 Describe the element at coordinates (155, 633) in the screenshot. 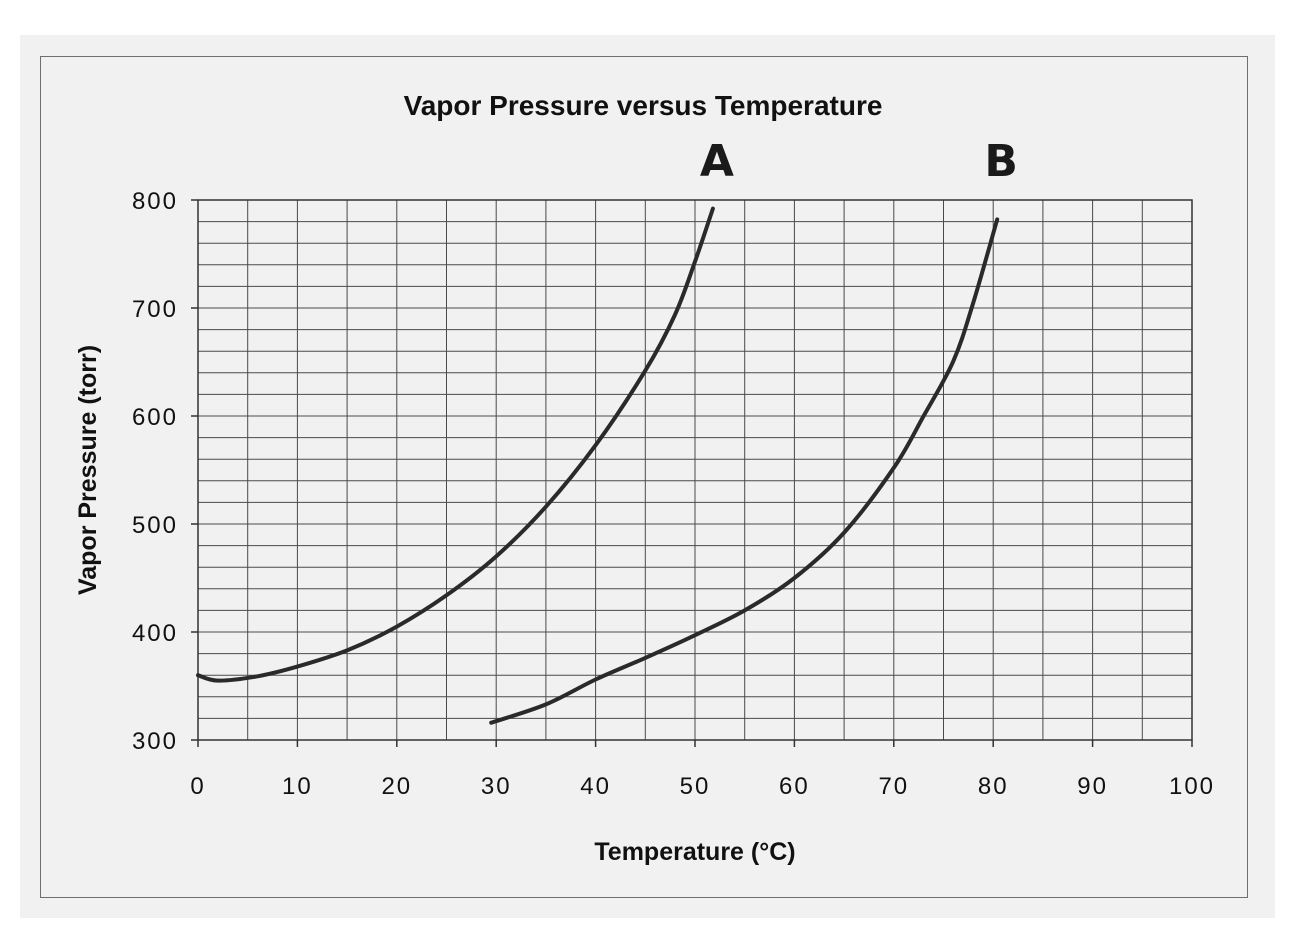

I see `y-tick-label: 400` at that location.